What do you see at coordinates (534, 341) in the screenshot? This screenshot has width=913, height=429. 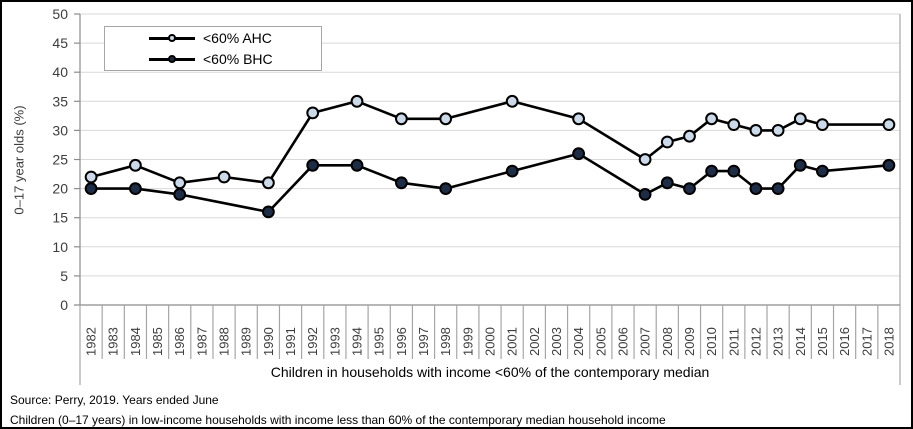 I see `year-label: 2002` at bounding box center [534, 341].